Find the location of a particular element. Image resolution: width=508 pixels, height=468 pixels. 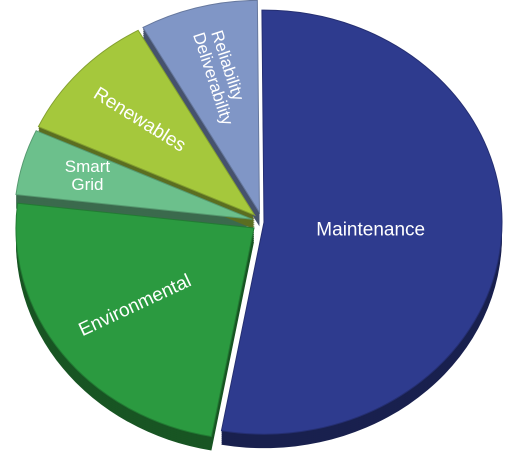

slice-label: Maintenance is located at coordinates (370, 229).